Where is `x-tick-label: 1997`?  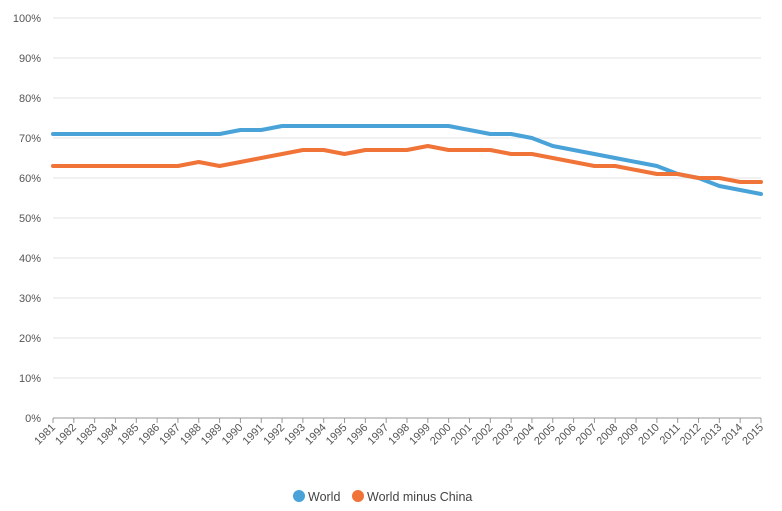
x-tick-label: 1997 is located at coordinates (378, 435).